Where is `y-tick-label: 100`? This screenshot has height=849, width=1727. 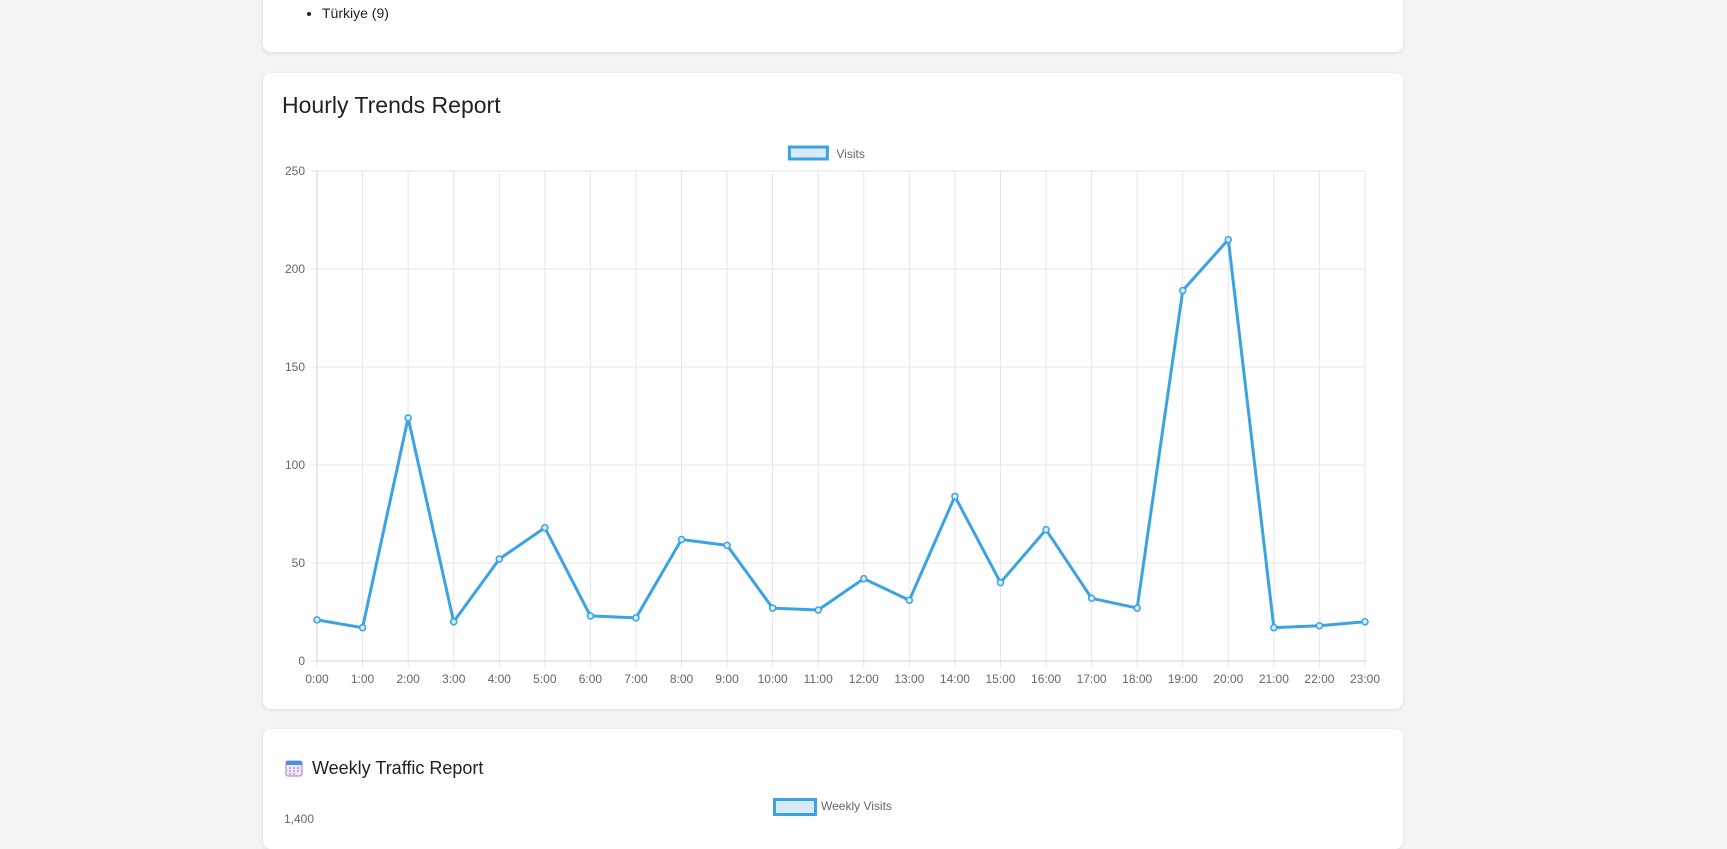
y-tick-label: 100 is located at coordinates (295, 465).